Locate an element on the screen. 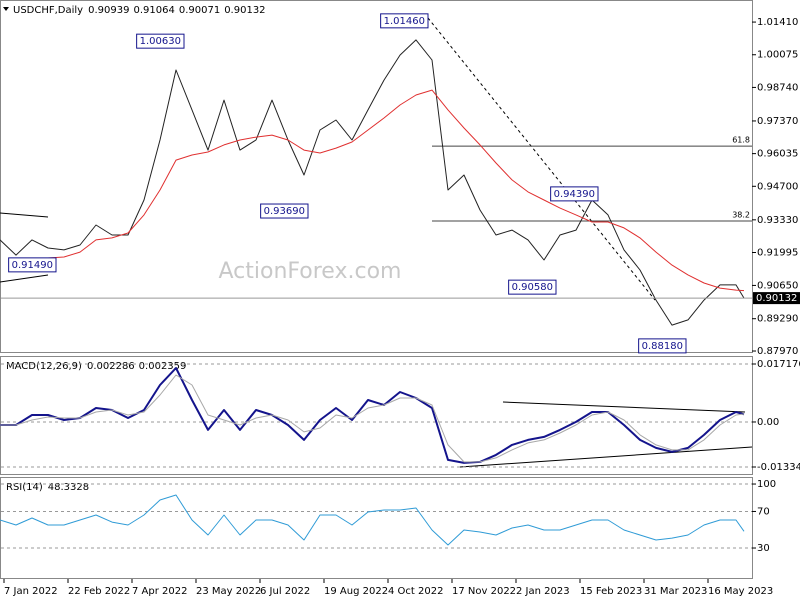 The height and width of the screenshot is (600, 800). y-tick-label: 70 is located at coordinates (763, 511).